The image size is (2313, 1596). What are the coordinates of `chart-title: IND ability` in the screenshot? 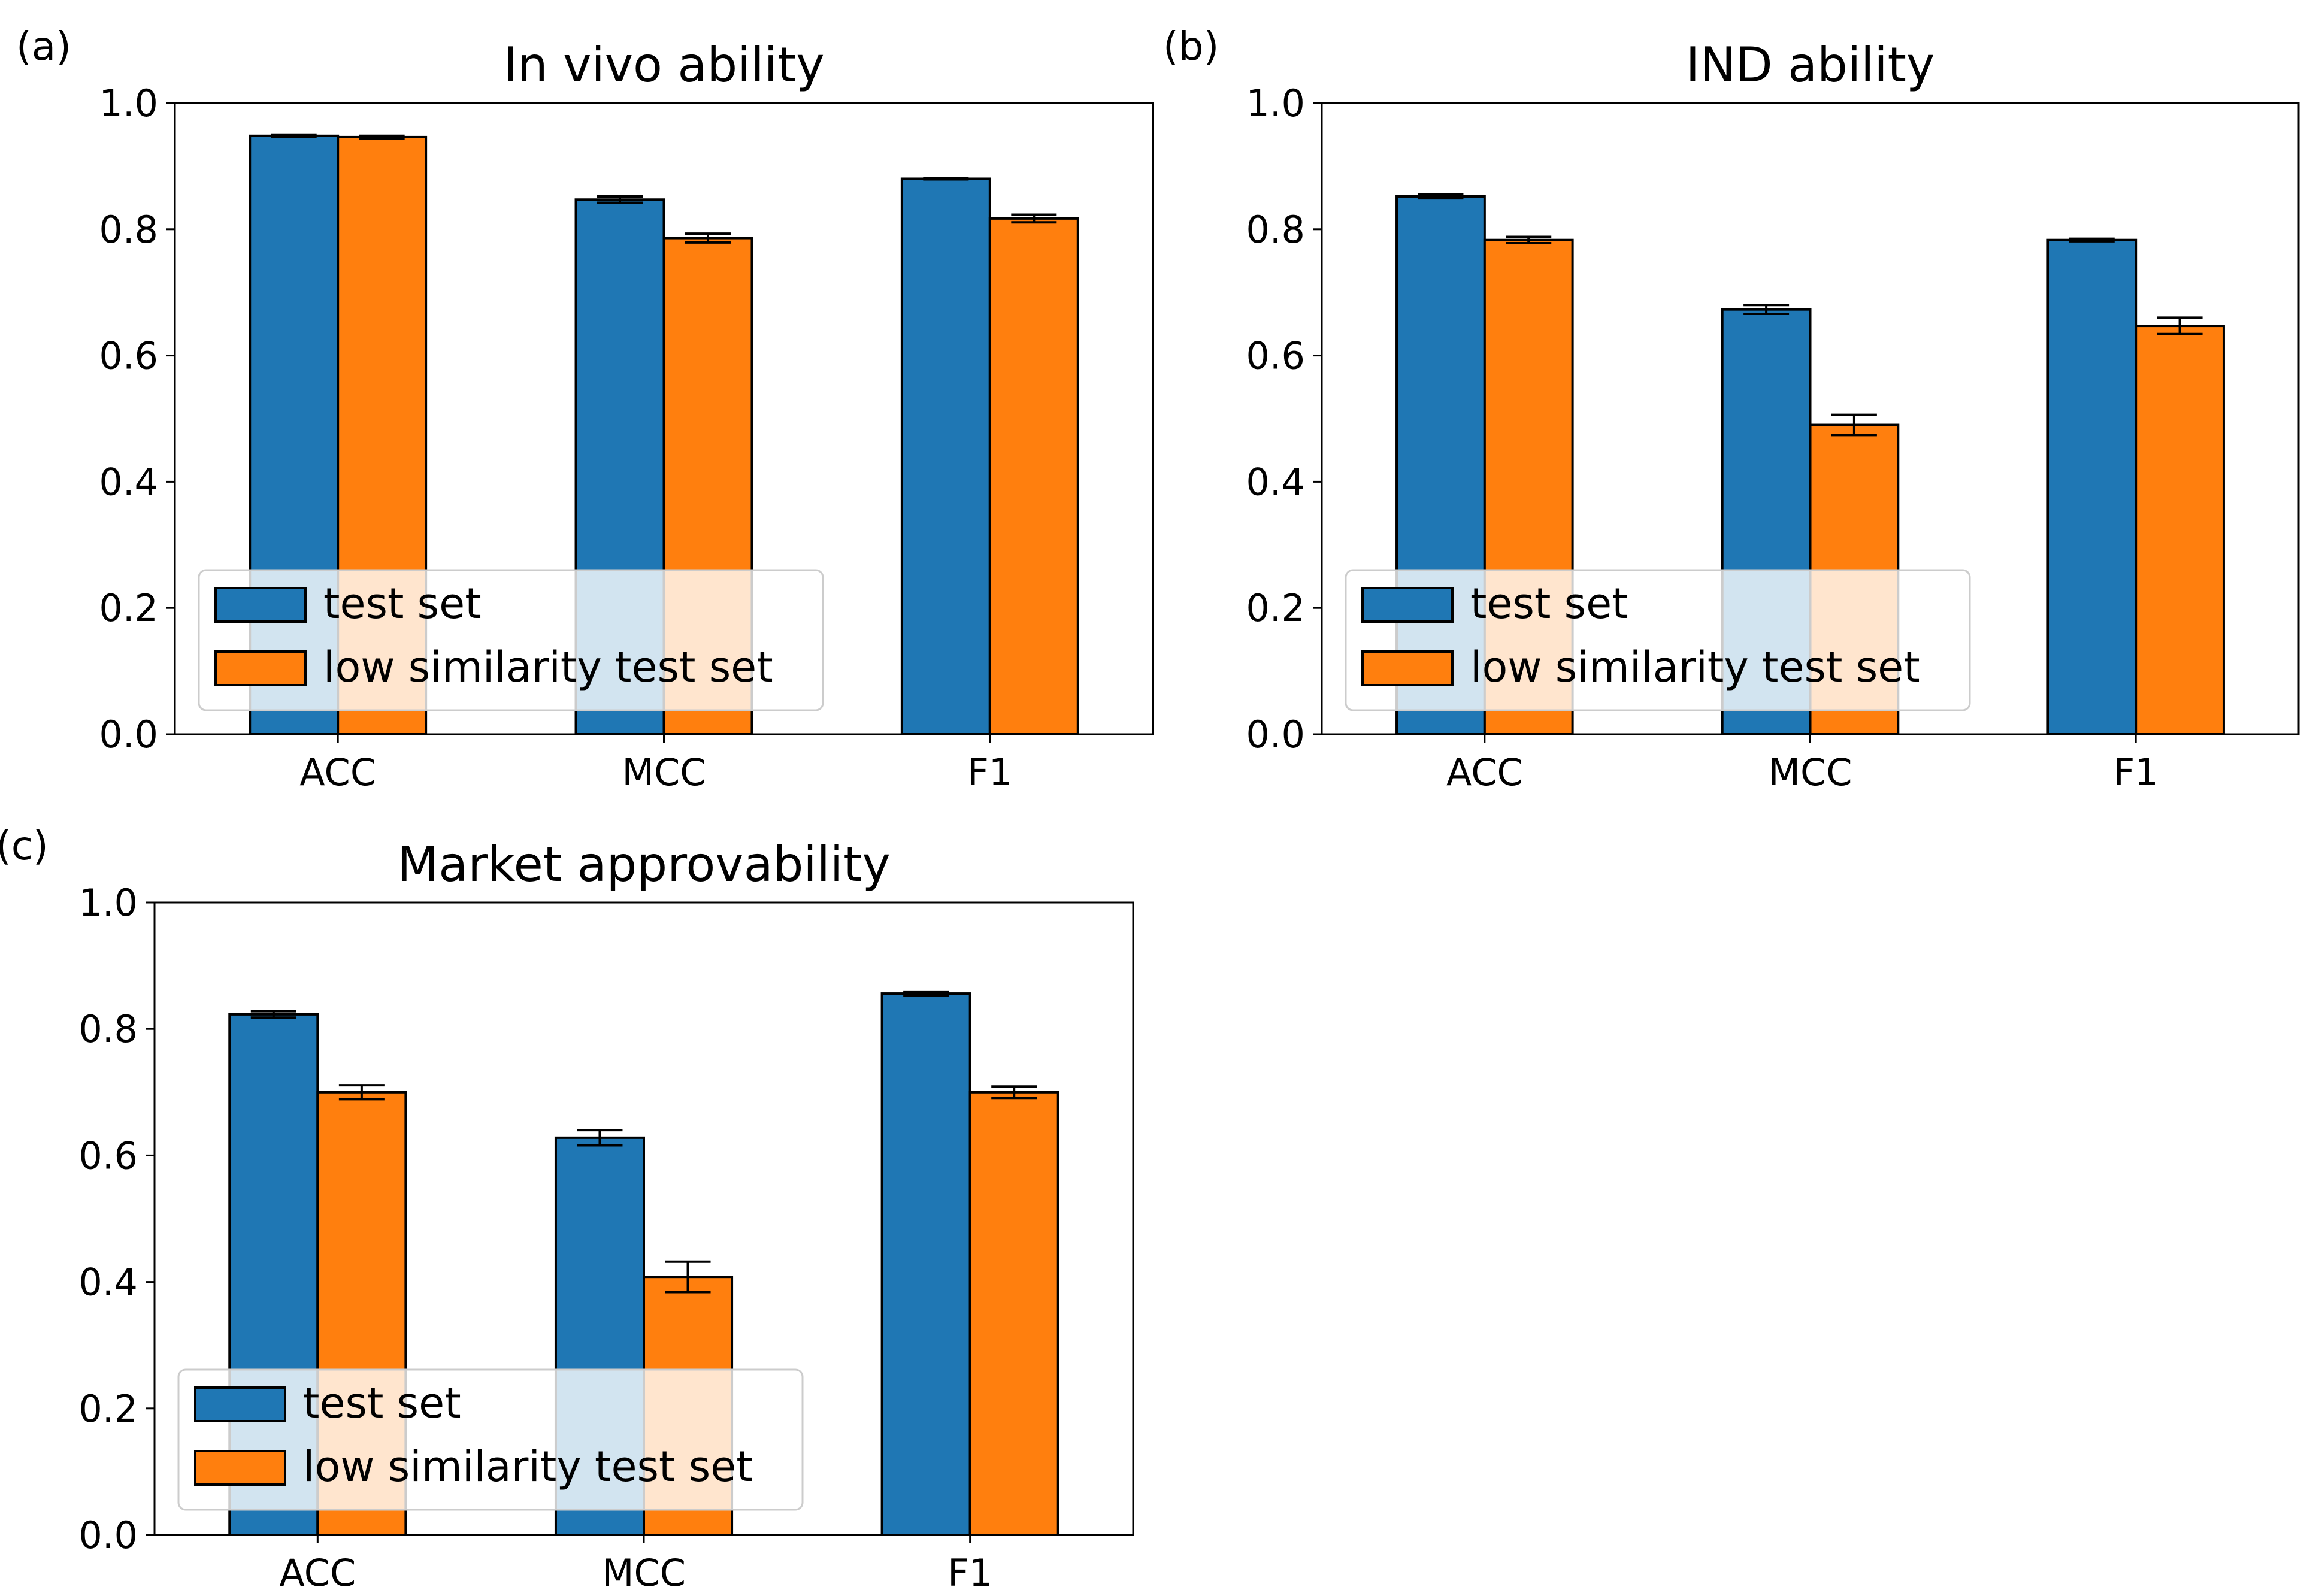 It's located at (1811, 65).